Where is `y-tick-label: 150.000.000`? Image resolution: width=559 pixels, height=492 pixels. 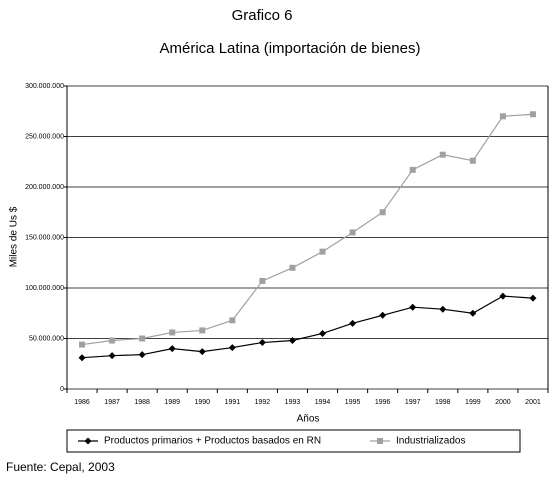 y-tick-label: 150.000.000 is located at coordinates (44, 237).